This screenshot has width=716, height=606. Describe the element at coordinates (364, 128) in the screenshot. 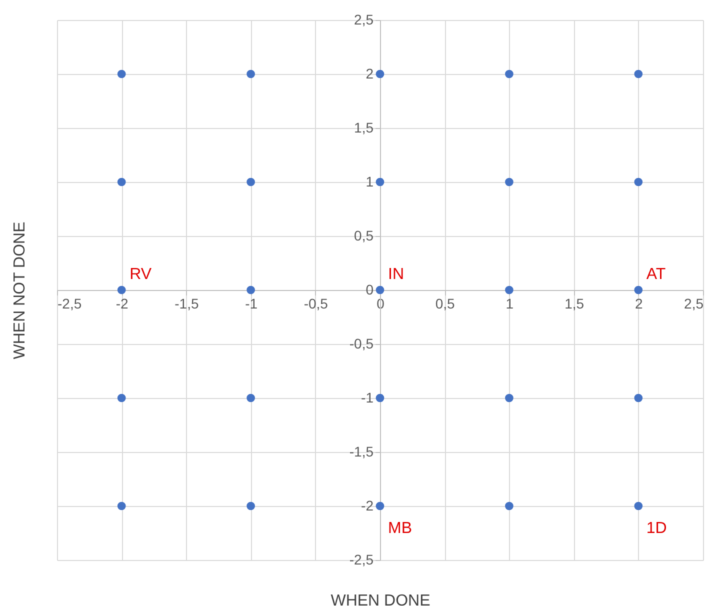

I see `y-tick-label: 1,5` at that location.